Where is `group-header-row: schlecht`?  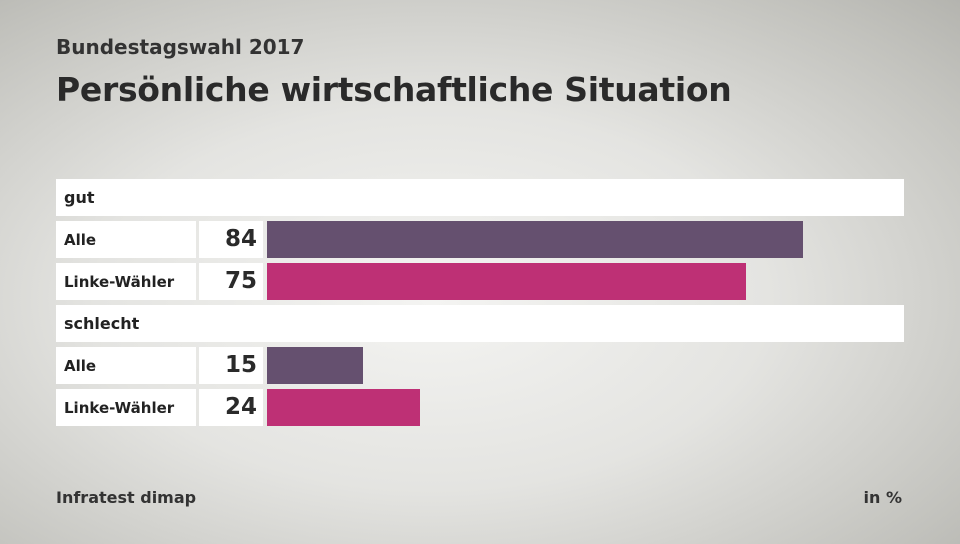 group-header-row: schlecht is located at coordinates (480, 323).